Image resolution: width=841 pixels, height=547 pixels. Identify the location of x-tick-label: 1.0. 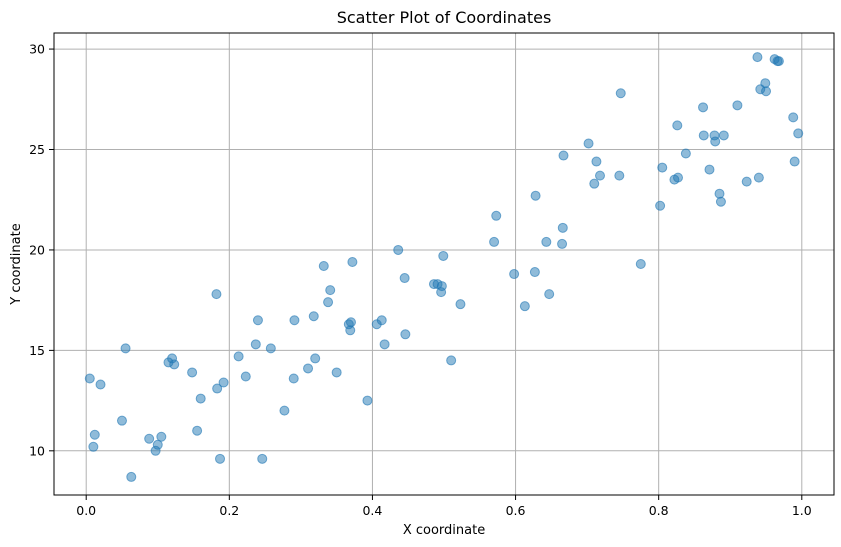
(802, 510).